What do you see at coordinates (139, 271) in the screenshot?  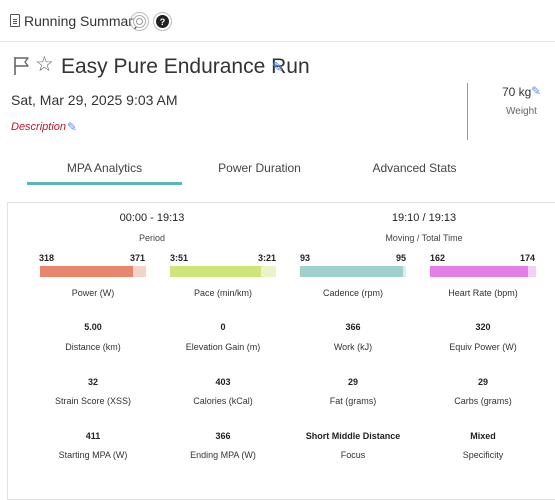 I see `power-range-rest` at bounding box center [139, 271].